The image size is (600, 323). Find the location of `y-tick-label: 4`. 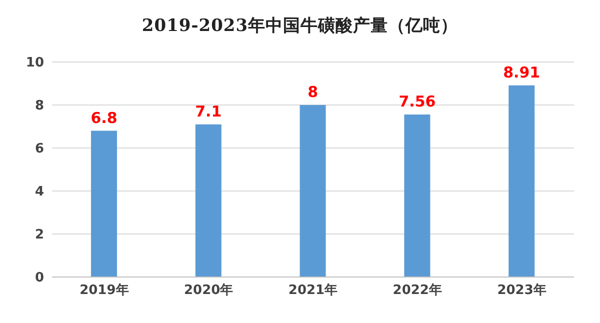

y-tick-label: 4 is located at coordinates (39, 192).